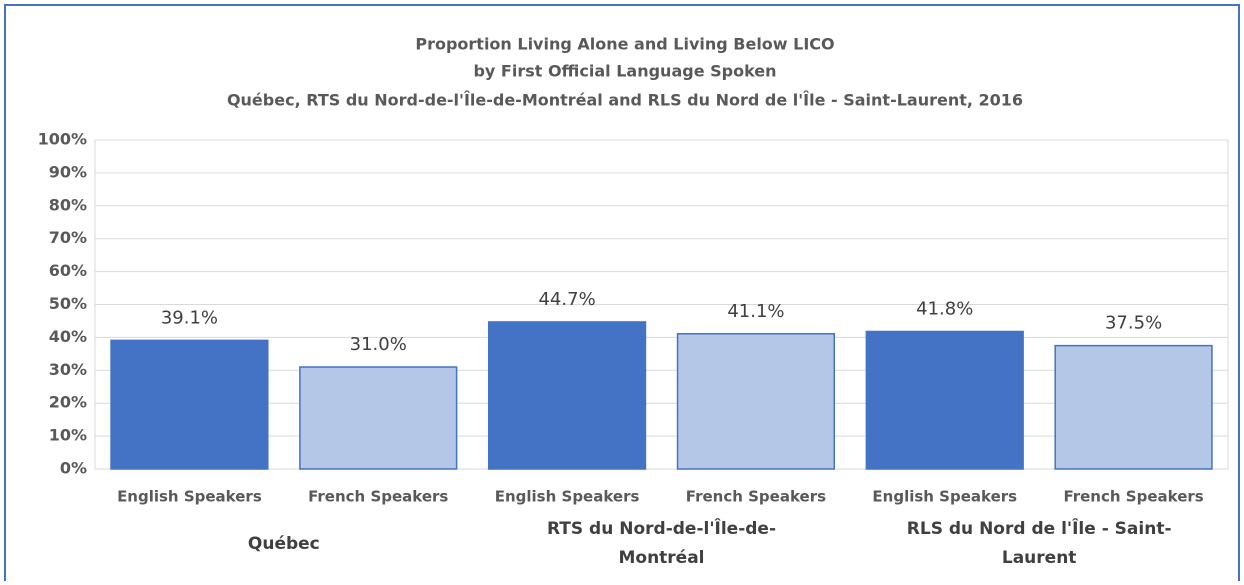 This screenshot has width=1244, height=585. What do you see at coordinates (62, 139) in the screenshot?
I see `y-tick-label: 100%` at bounding box center [62, 139].